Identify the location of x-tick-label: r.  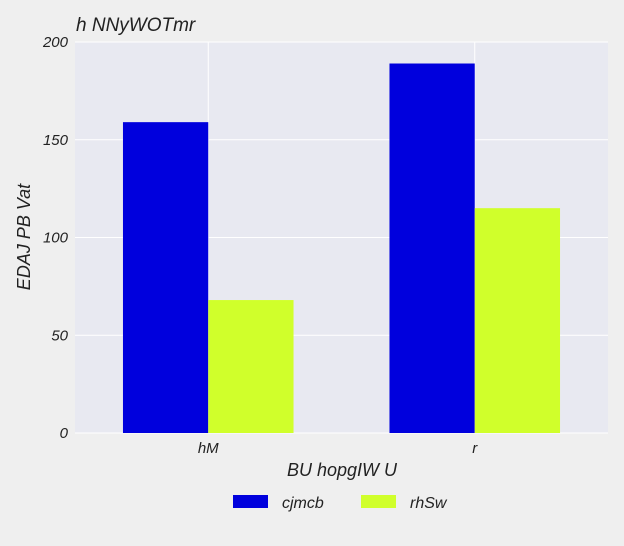
(475, 448).